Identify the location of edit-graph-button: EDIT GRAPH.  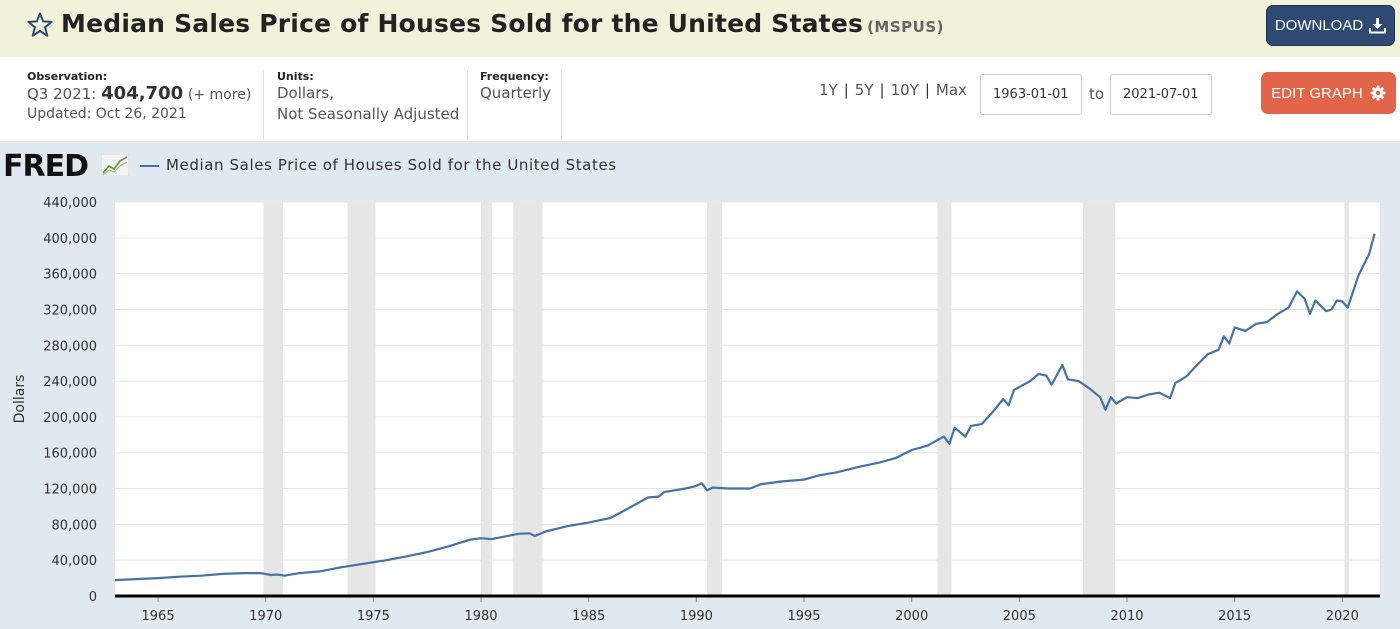
(1328, 93).